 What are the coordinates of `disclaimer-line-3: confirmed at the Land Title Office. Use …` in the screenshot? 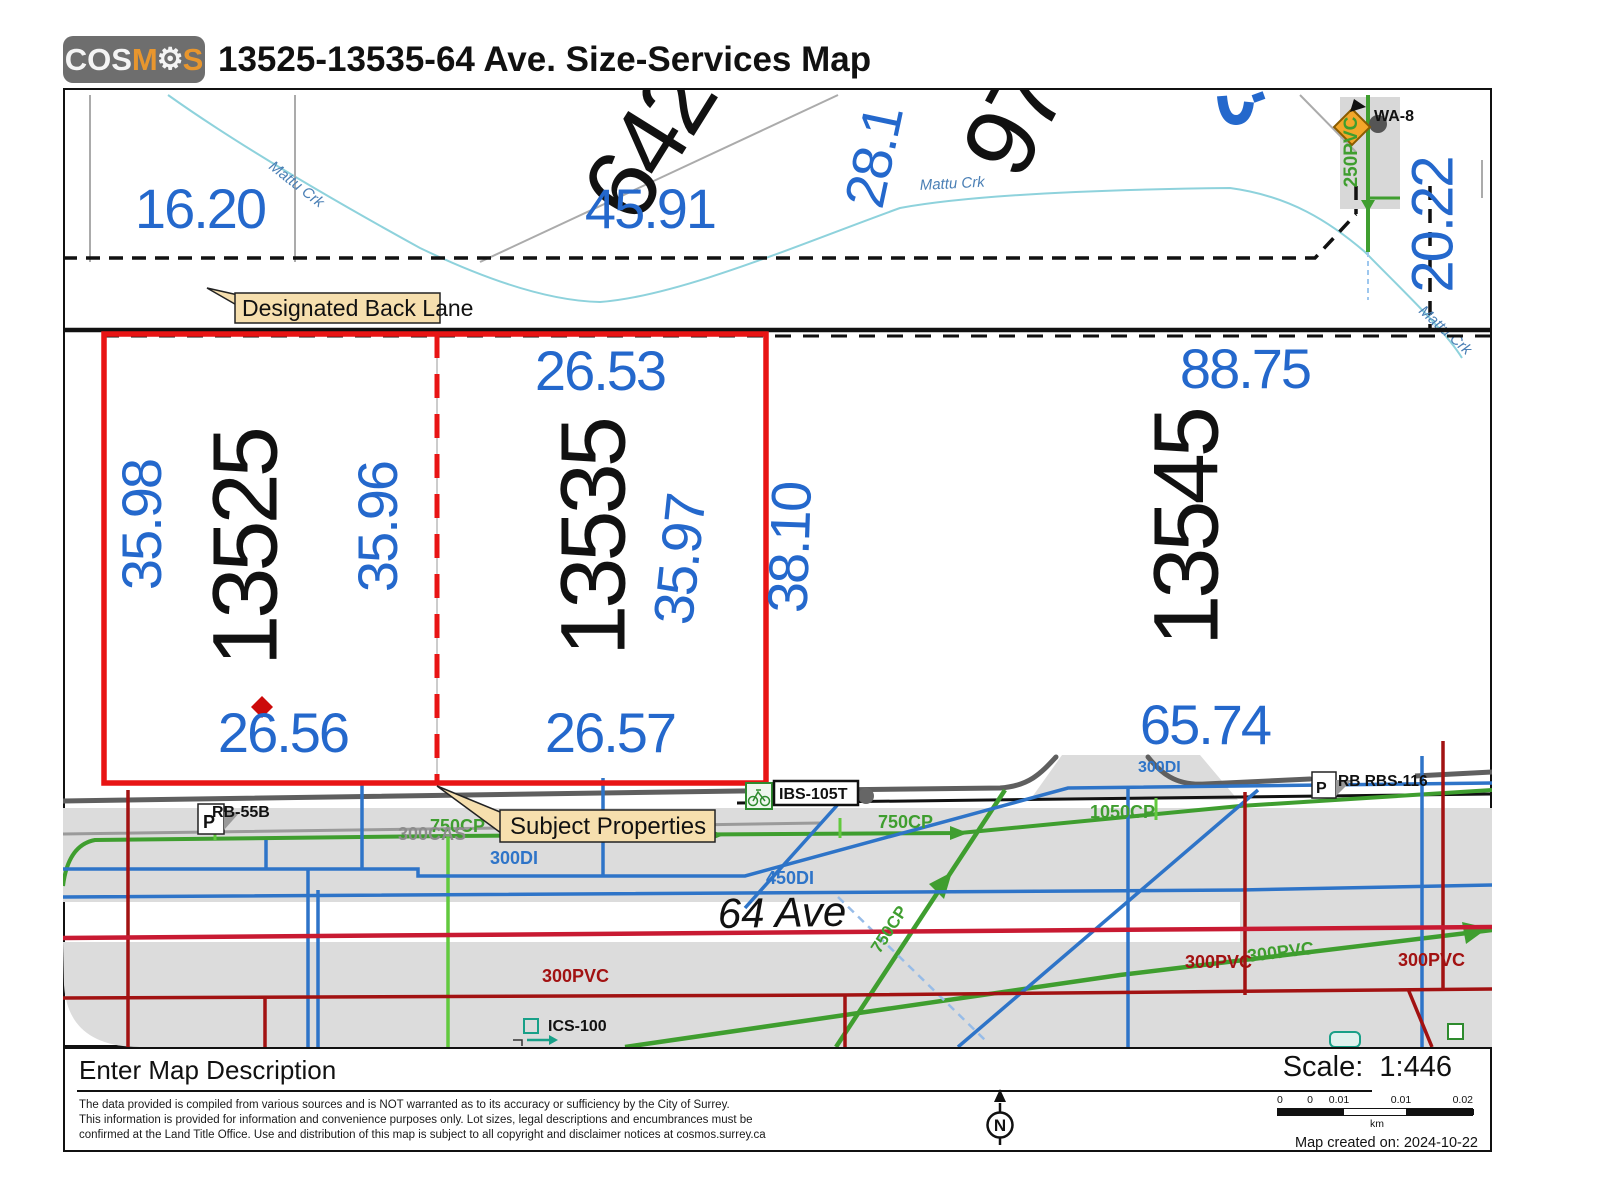 It's located at (422, 1135).